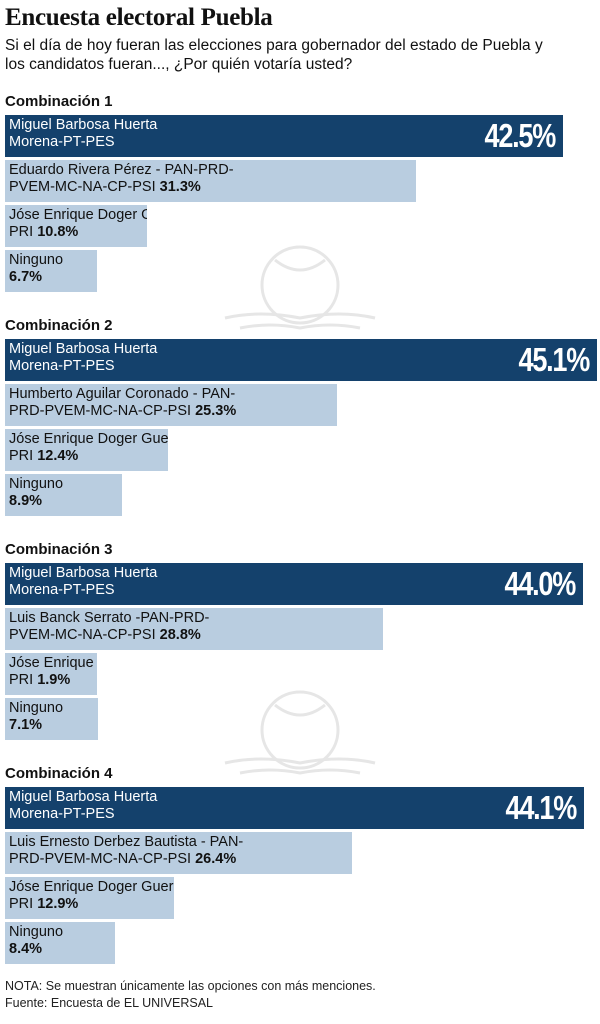 Image resolution: width=600 pixels, height=1024 pixels. What do you see at coordinates (60, 949) in the screenshot?
I see `bar-label-line2: 8.4%` at bounding box center [60, 949].